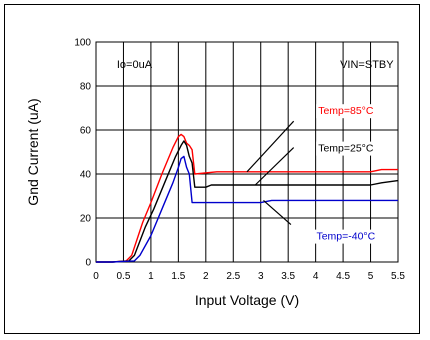 Image resolution: width=430 pixels, height=340 pixels. What do you see at coordinates (135, 65) in the screenshot?
I see `annotation-load-current: Io=0uA` at bounding box center [135, 65].